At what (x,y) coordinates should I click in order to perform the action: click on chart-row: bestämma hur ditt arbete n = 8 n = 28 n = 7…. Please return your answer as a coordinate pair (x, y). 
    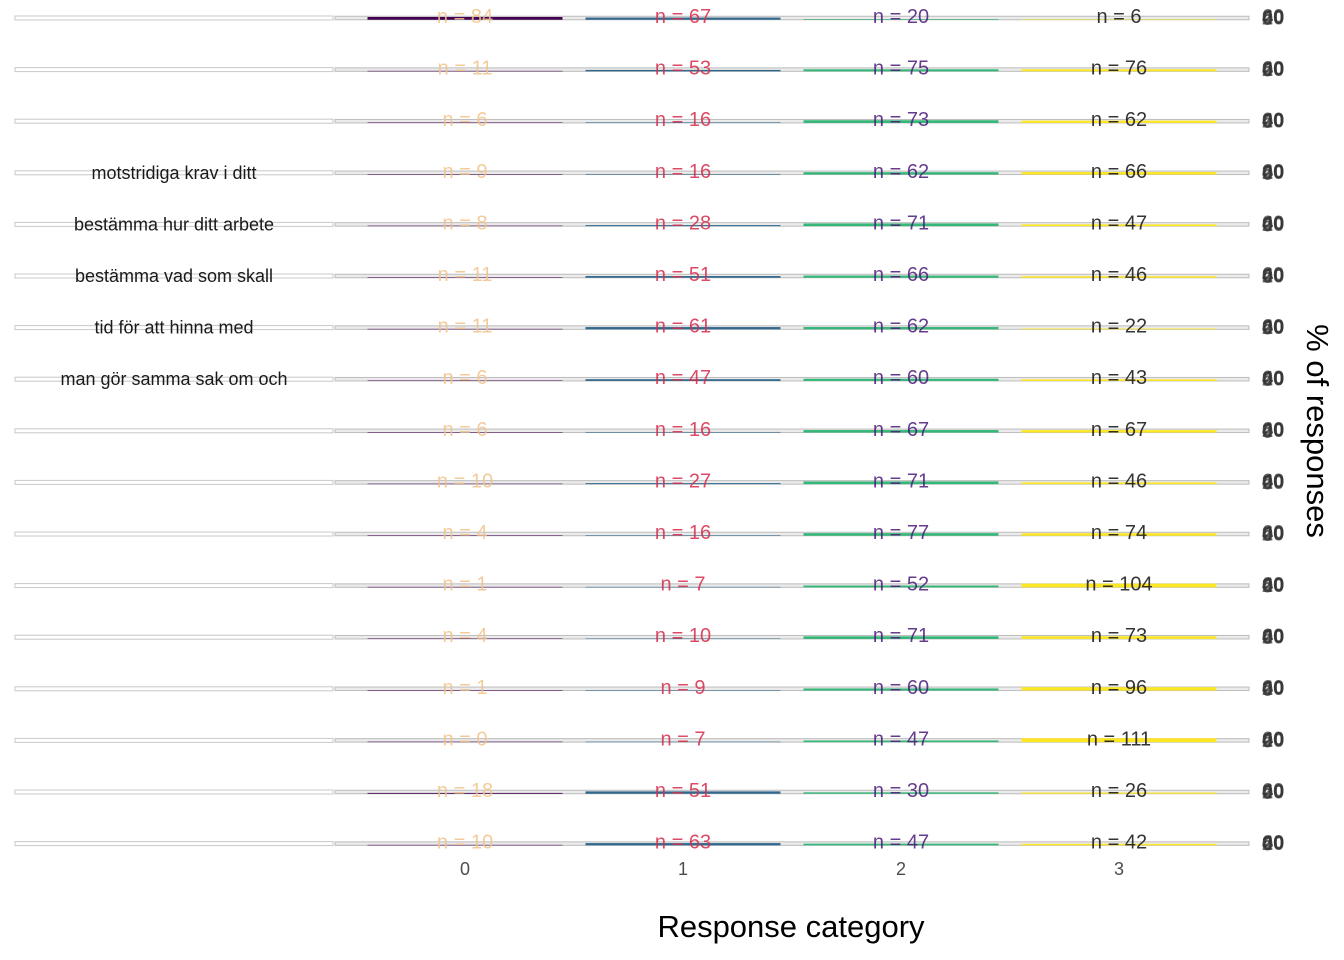
    Looking at the image, I should click on (649, 224).